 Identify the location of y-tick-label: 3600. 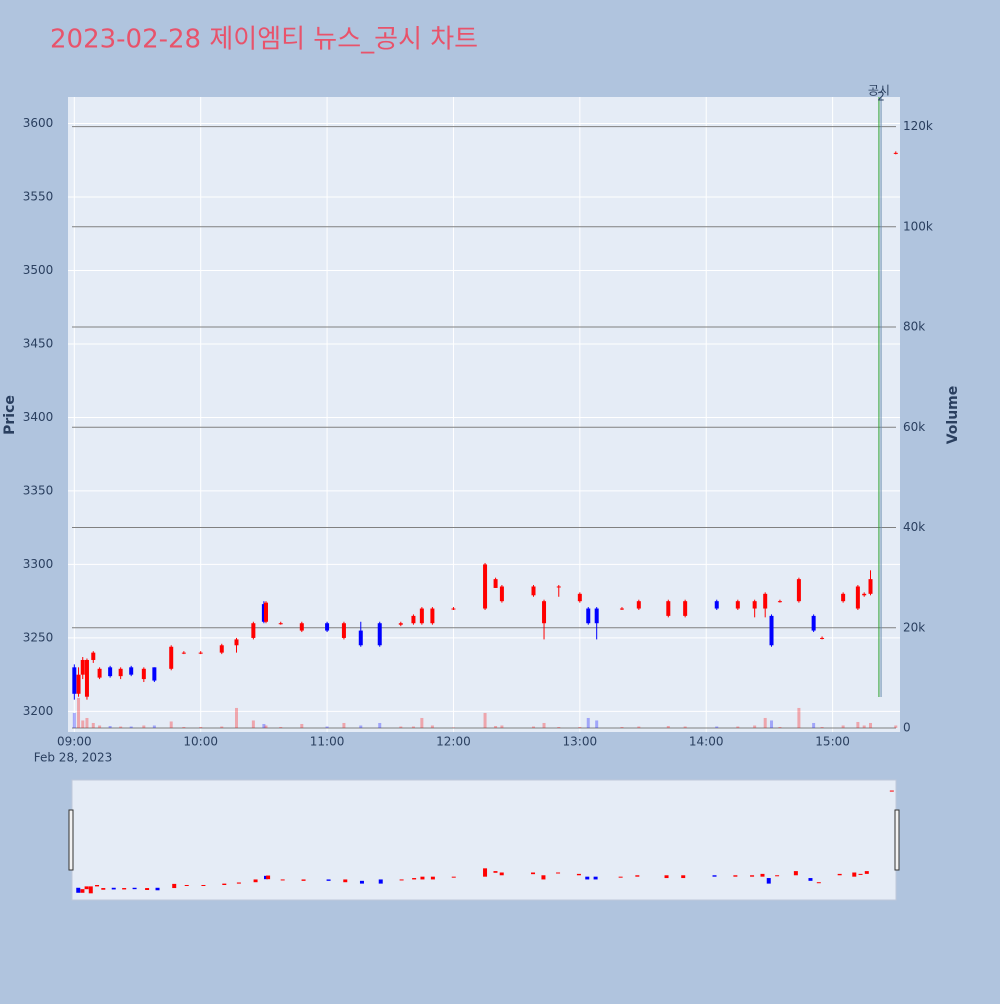
(38, 123).